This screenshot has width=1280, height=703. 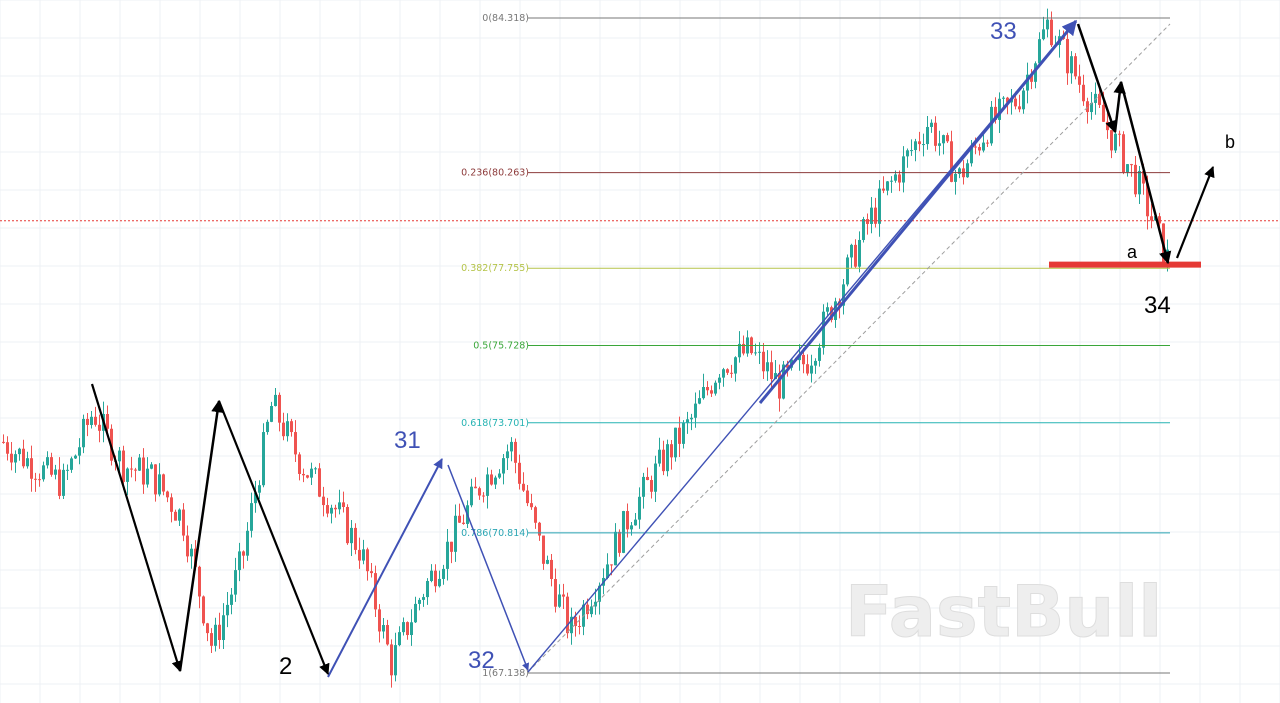 What do you see at coordinates (495, 533) in the screenshot?
I see `fib-level-label: 0.786(70.814)` at bounding box center [495, 533].